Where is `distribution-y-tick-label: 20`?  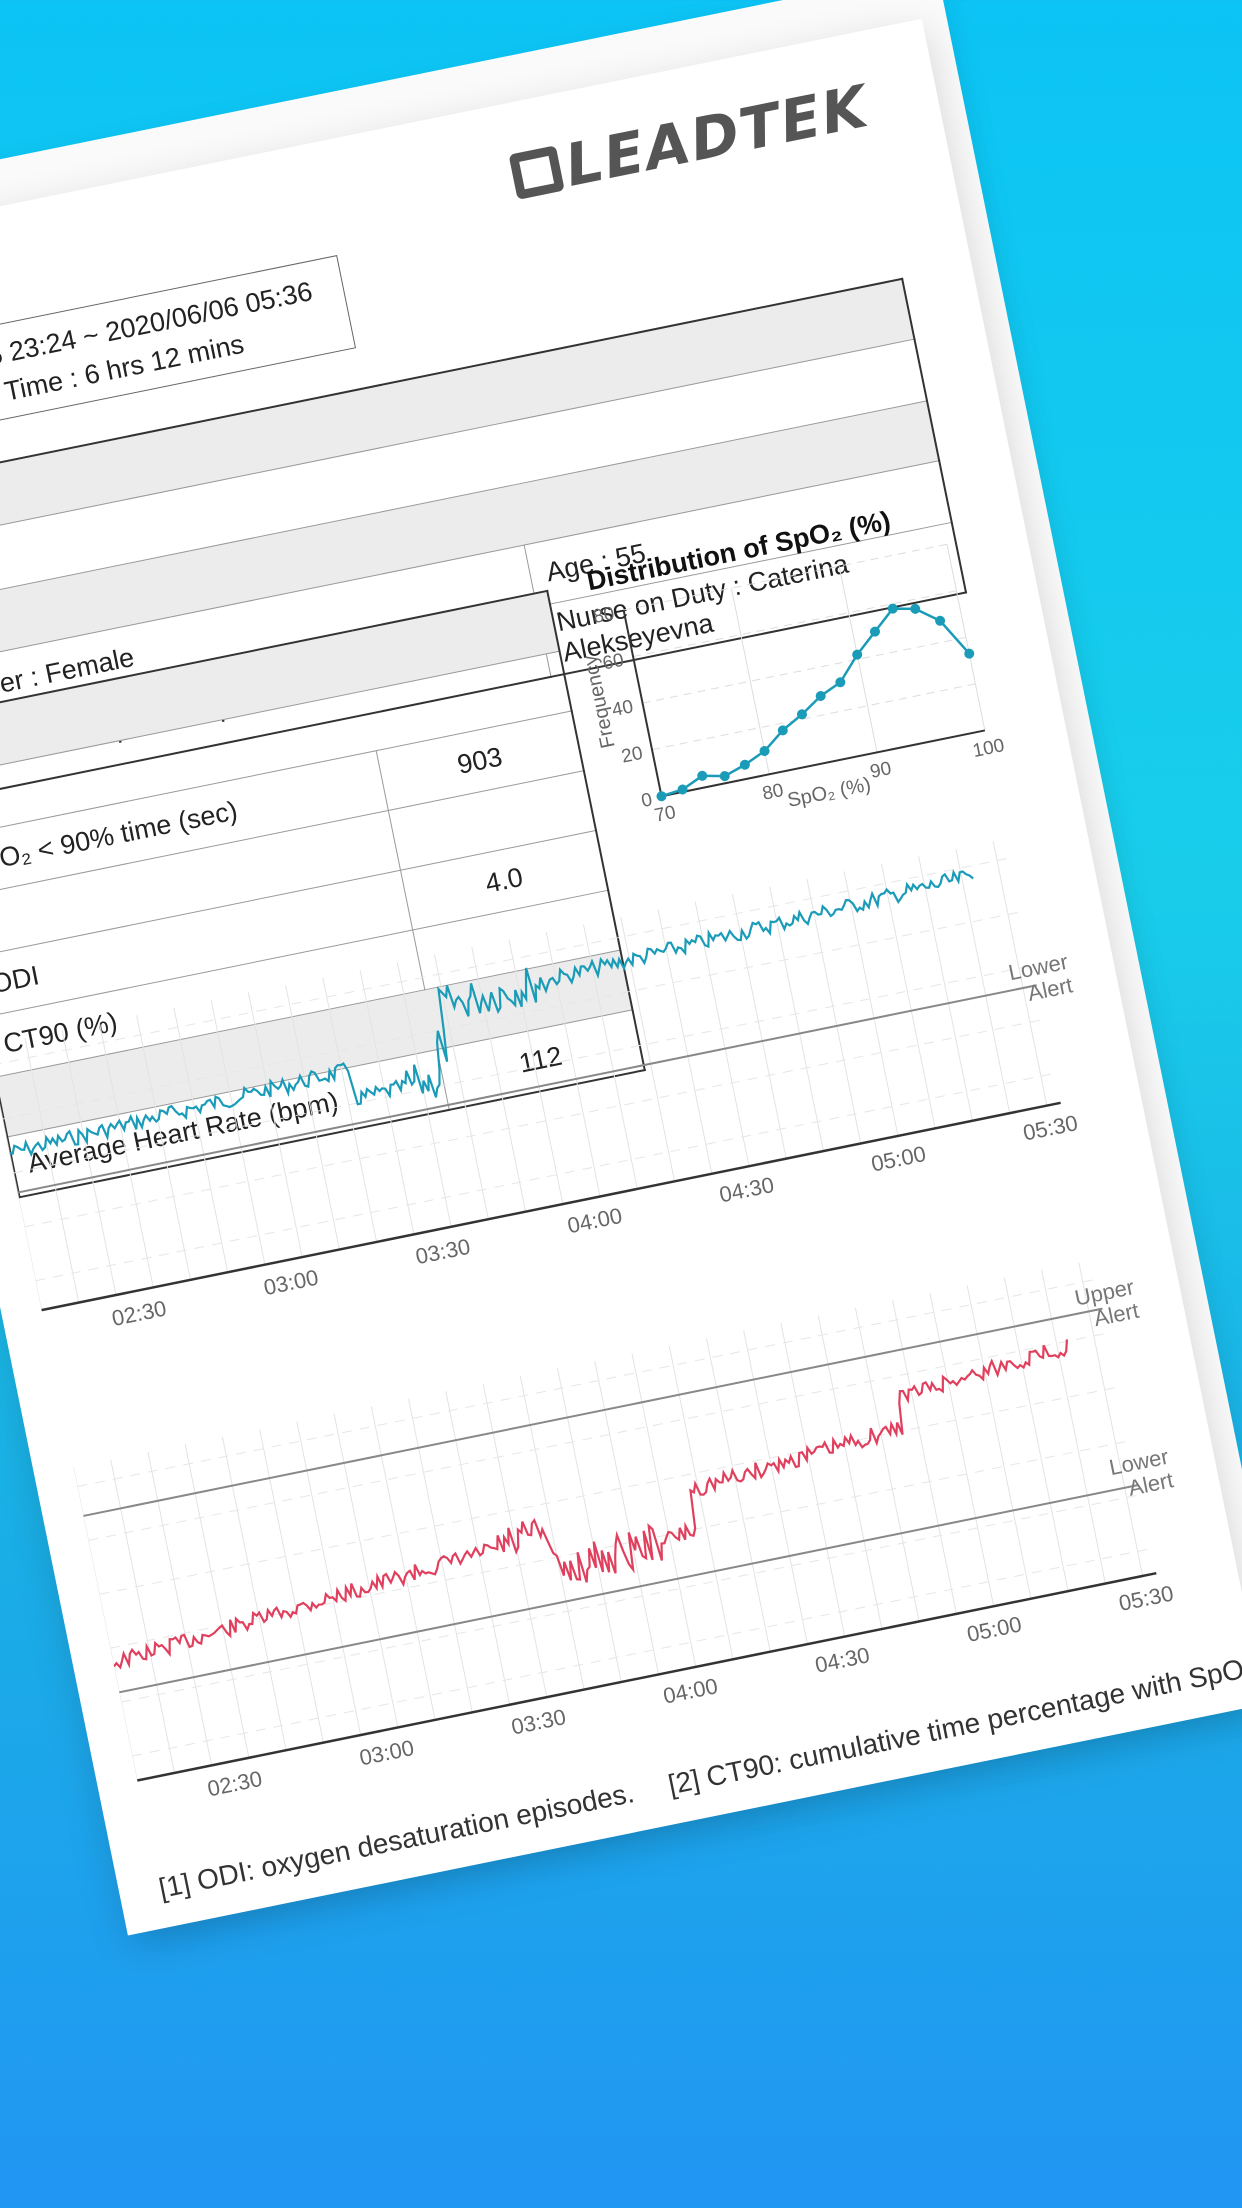 distribution-y-tick-label: 20 is located at coordinates (632, 755).